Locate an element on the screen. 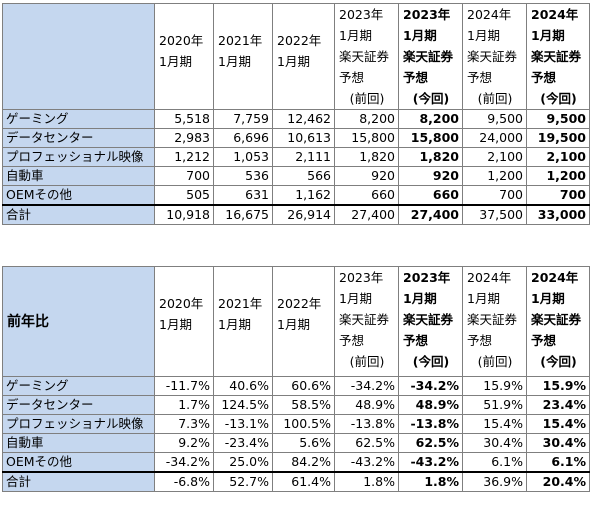  table-cell: 12,462 is located at coordinates (303, 119).